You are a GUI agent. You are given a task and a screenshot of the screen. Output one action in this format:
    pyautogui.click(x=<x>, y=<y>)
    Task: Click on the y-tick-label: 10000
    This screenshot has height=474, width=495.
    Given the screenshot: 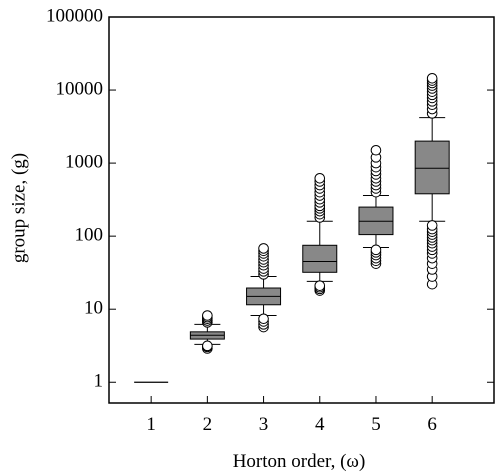 What is the action you would take?
    pyautogui.click(x=80, y=88)
    